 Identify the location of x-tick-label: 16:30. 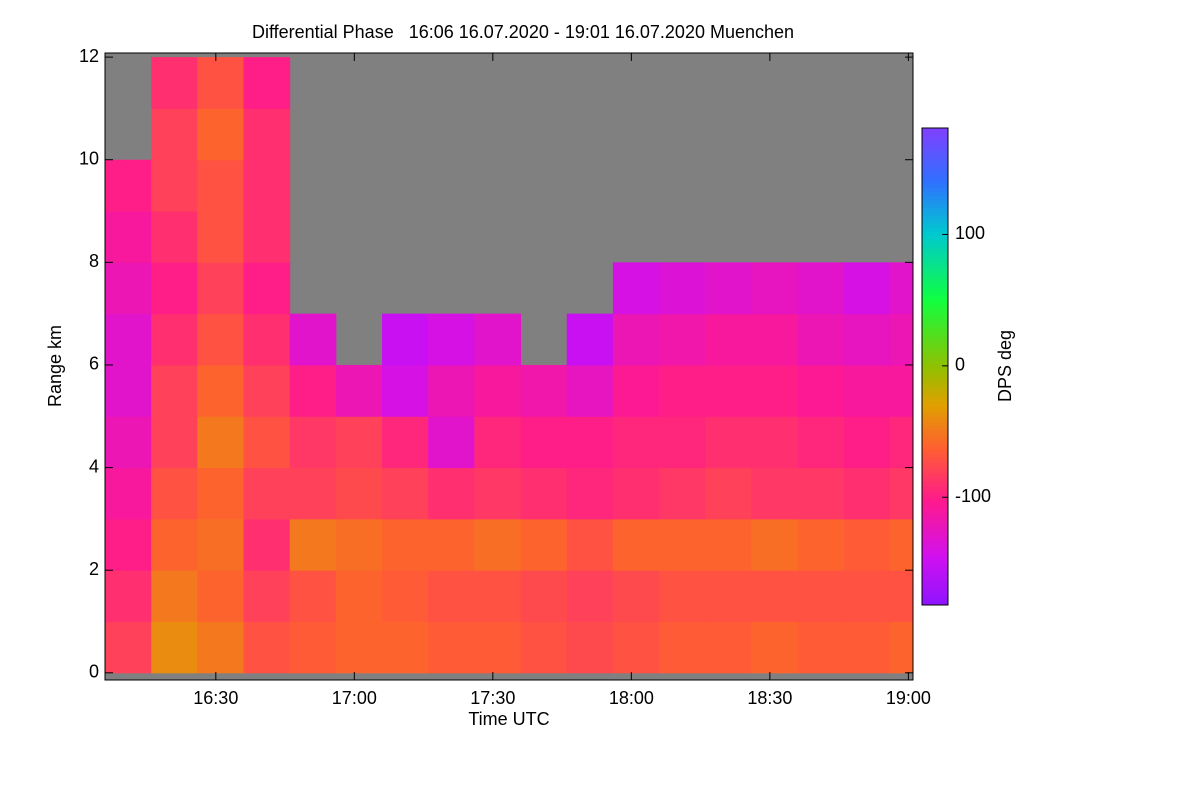
(215, 698).